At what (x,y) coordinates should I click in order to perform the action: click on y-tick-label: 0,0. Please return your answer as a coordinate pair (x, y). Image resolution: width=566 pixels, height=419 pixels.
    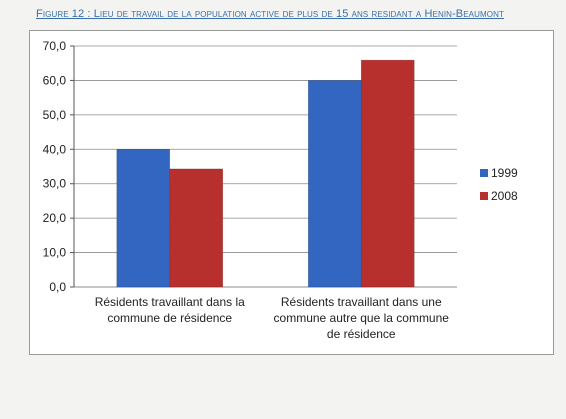
    Looking at the image, I should click on (57, 287).